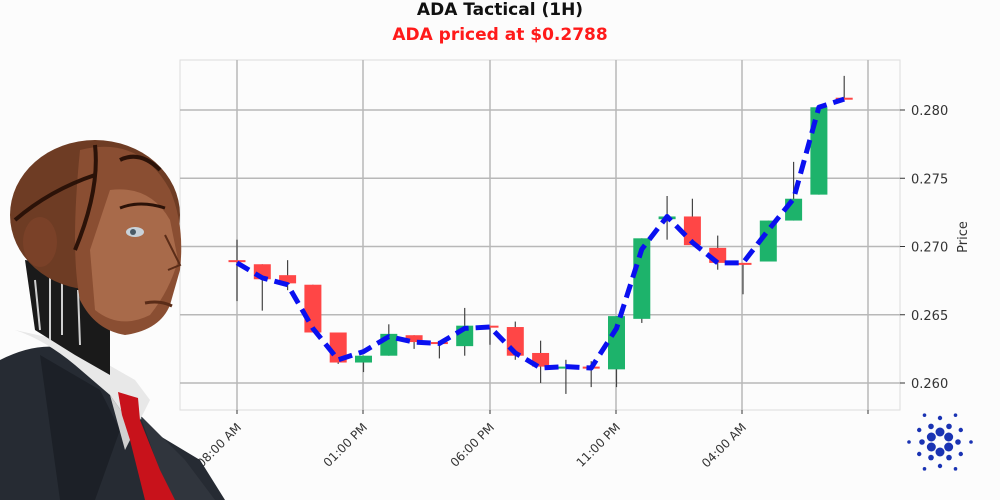  I want to click on y-tick-label: 0.280, so click(929, 111).